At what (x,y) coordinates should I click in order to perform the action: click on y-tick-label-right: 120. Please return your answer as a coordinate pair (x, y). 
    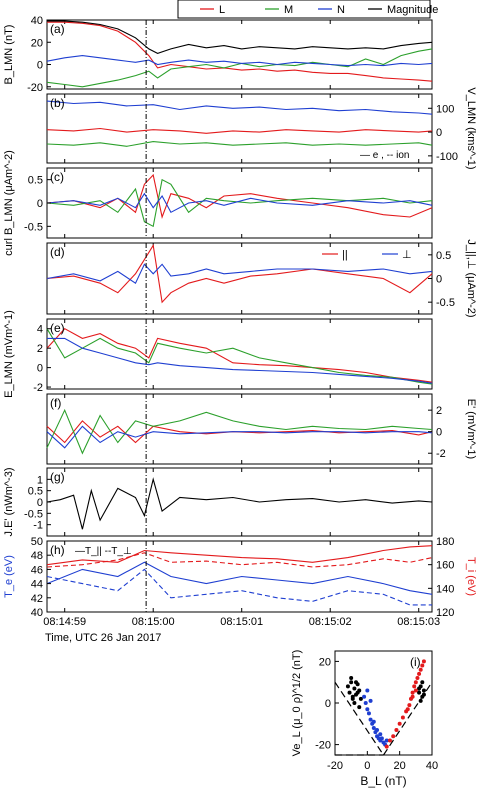
    Looking at the image, I should click on (445, 613).